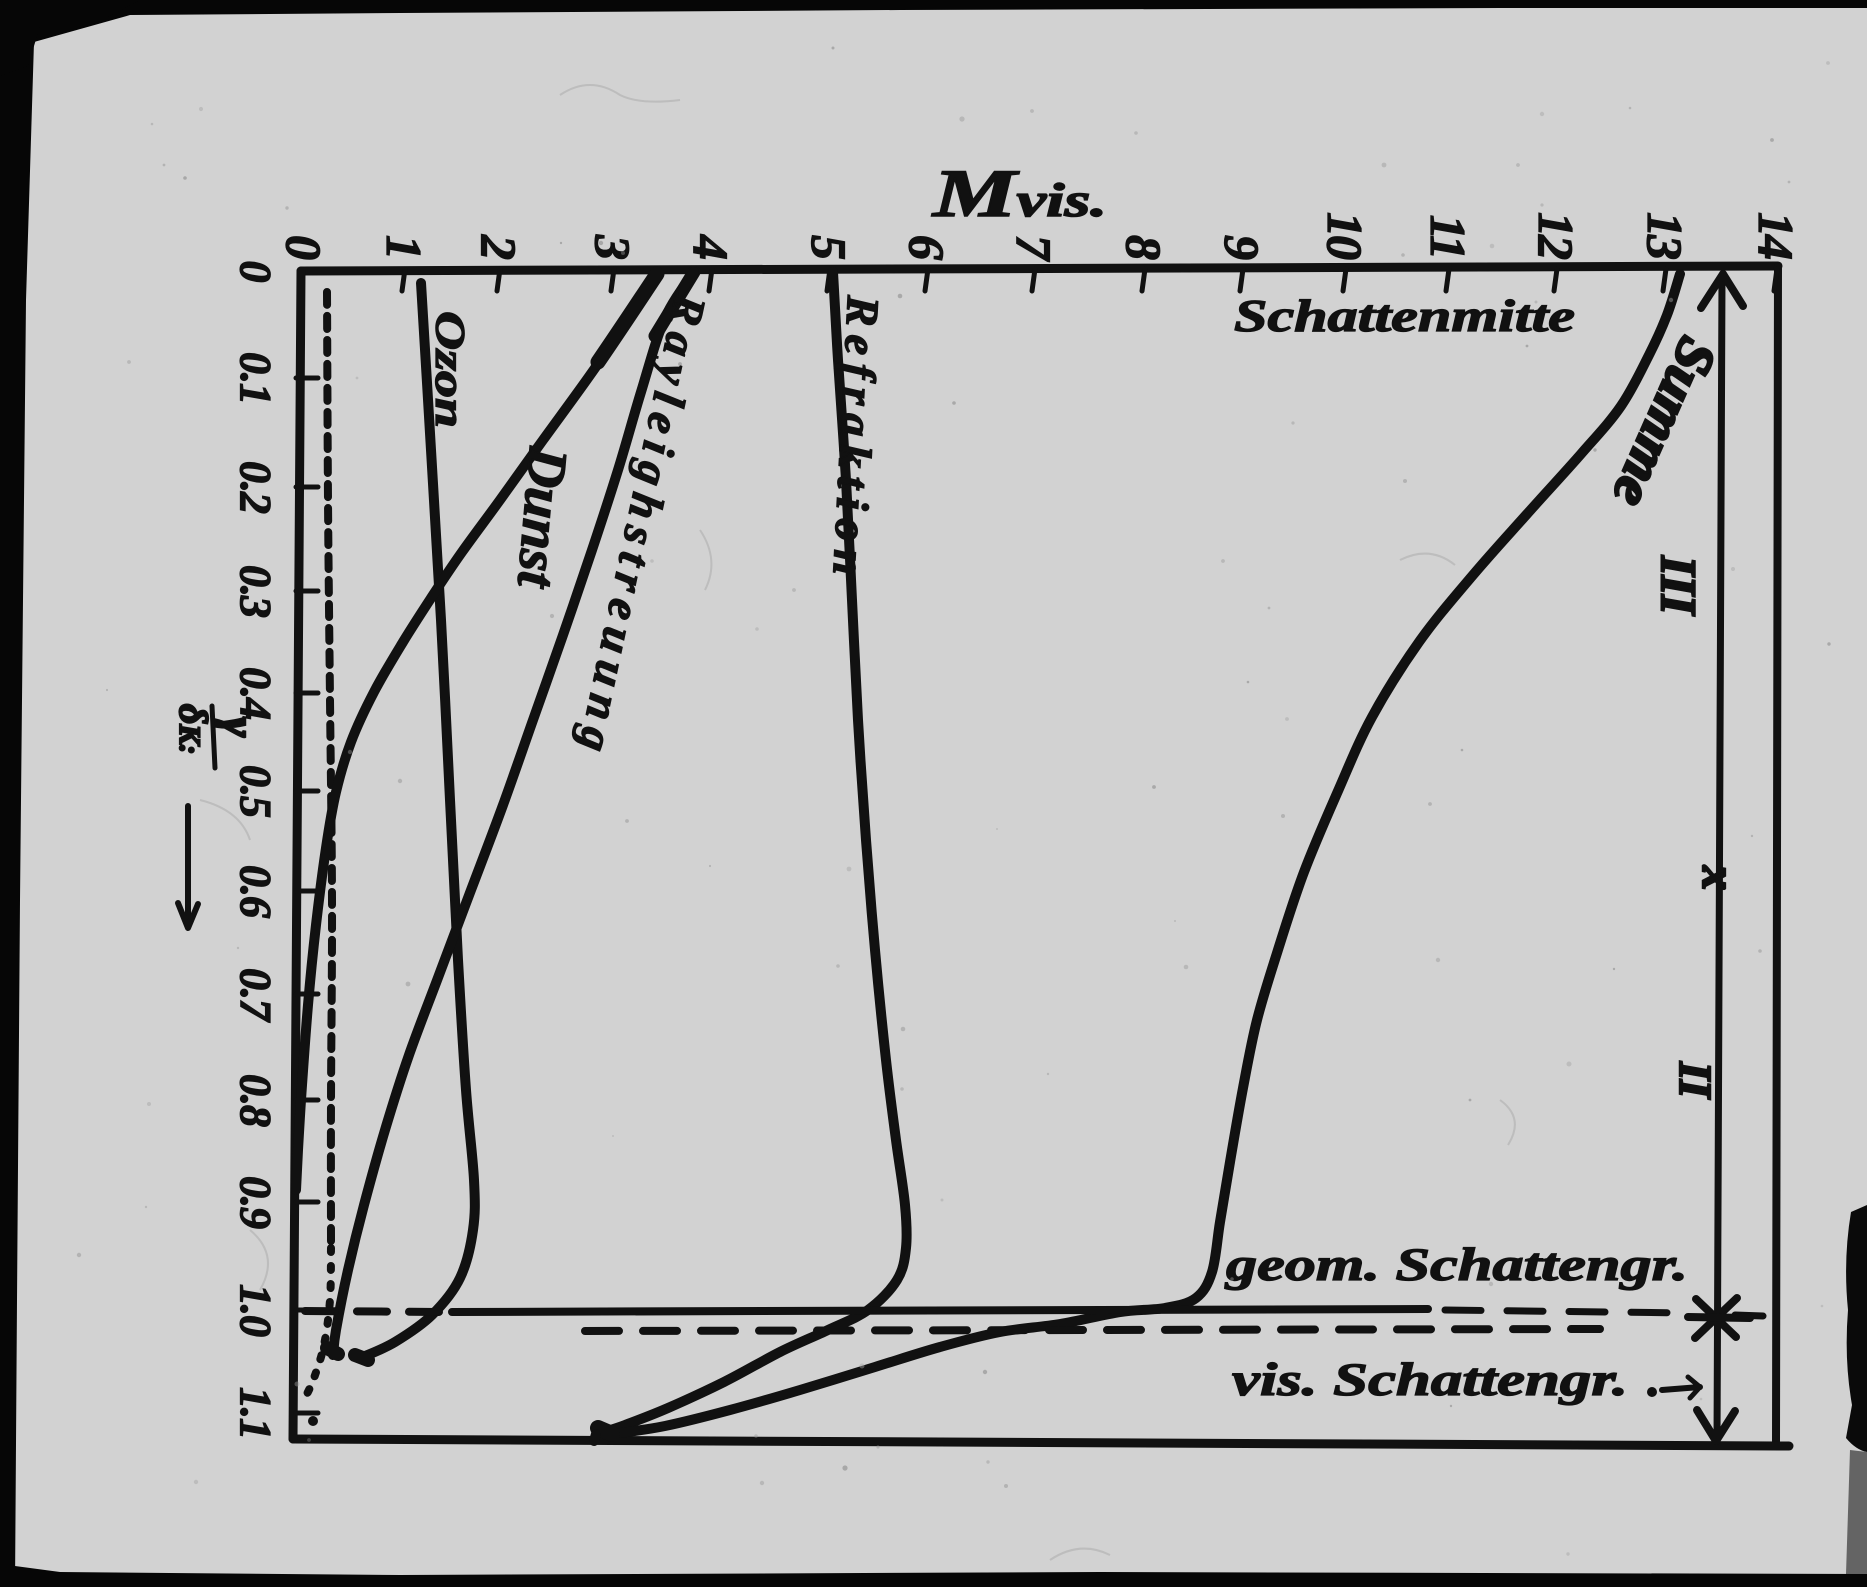 Image resolution: width=1867 pixels, height=1587 pixels. I want to click on svg-text: 1.1, so click(255, 1413).